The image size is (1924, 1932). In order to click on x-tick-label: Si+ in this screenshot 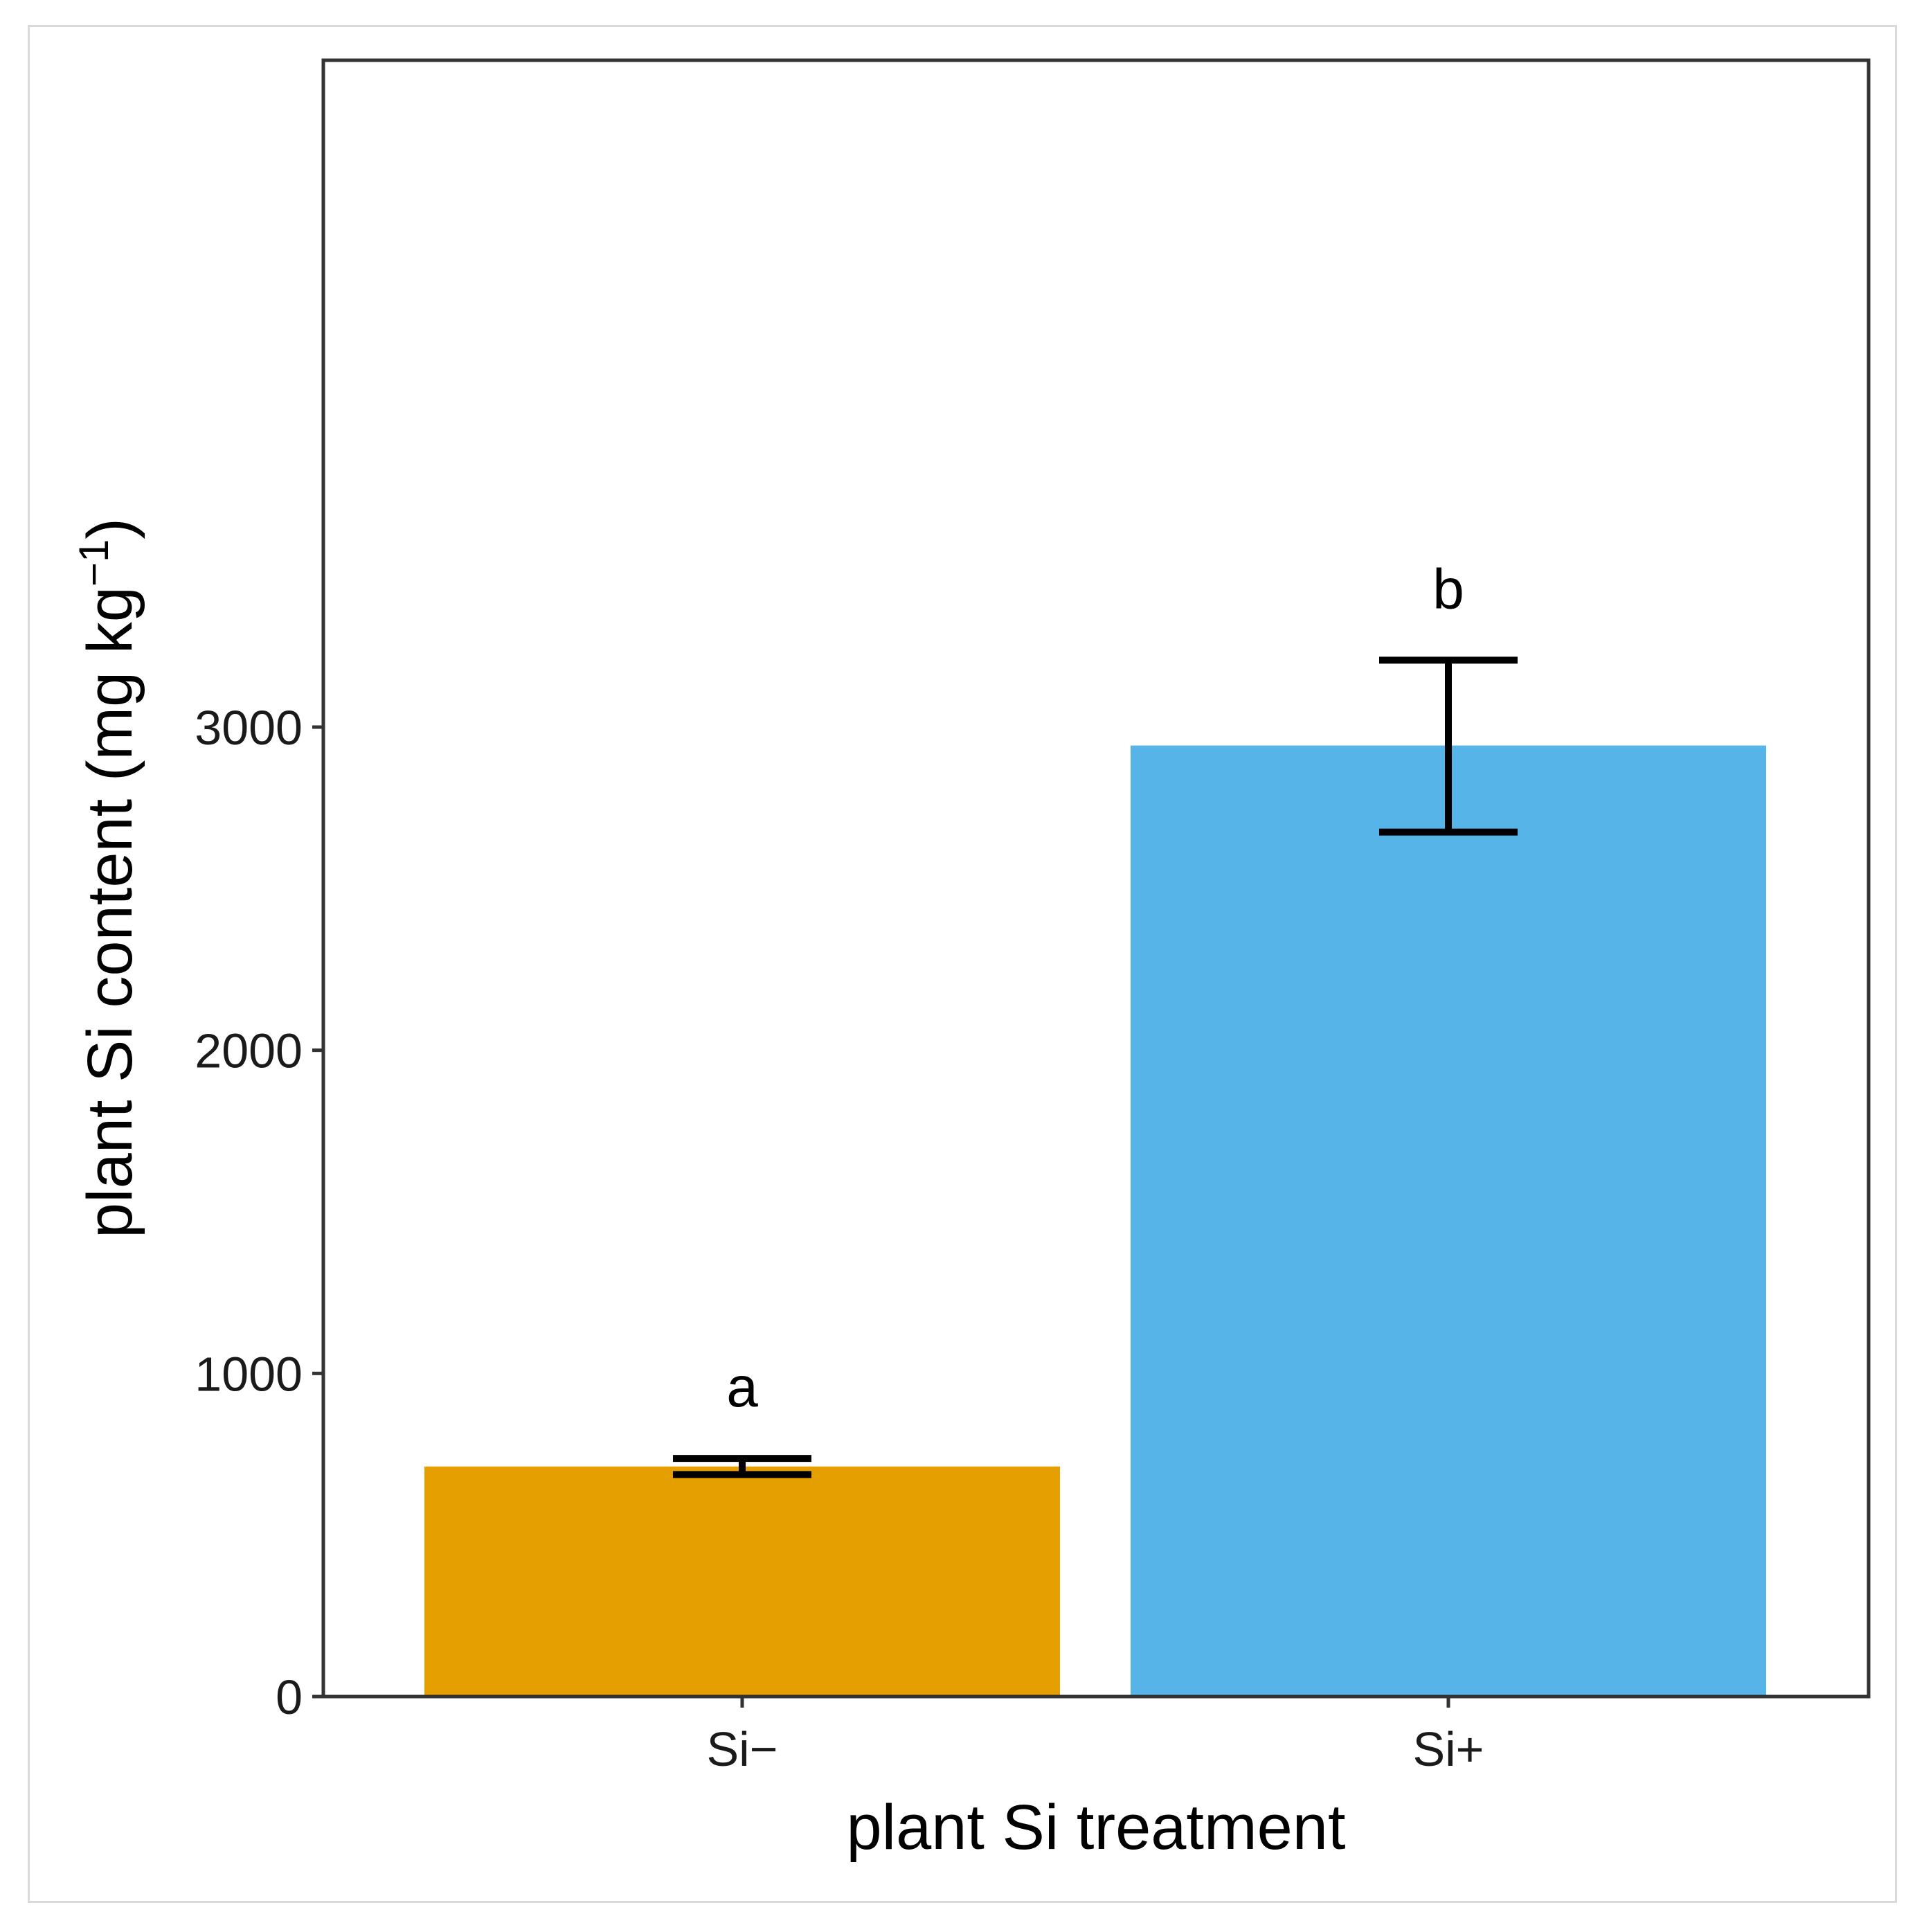, I will do `click(1448, 1749)`.